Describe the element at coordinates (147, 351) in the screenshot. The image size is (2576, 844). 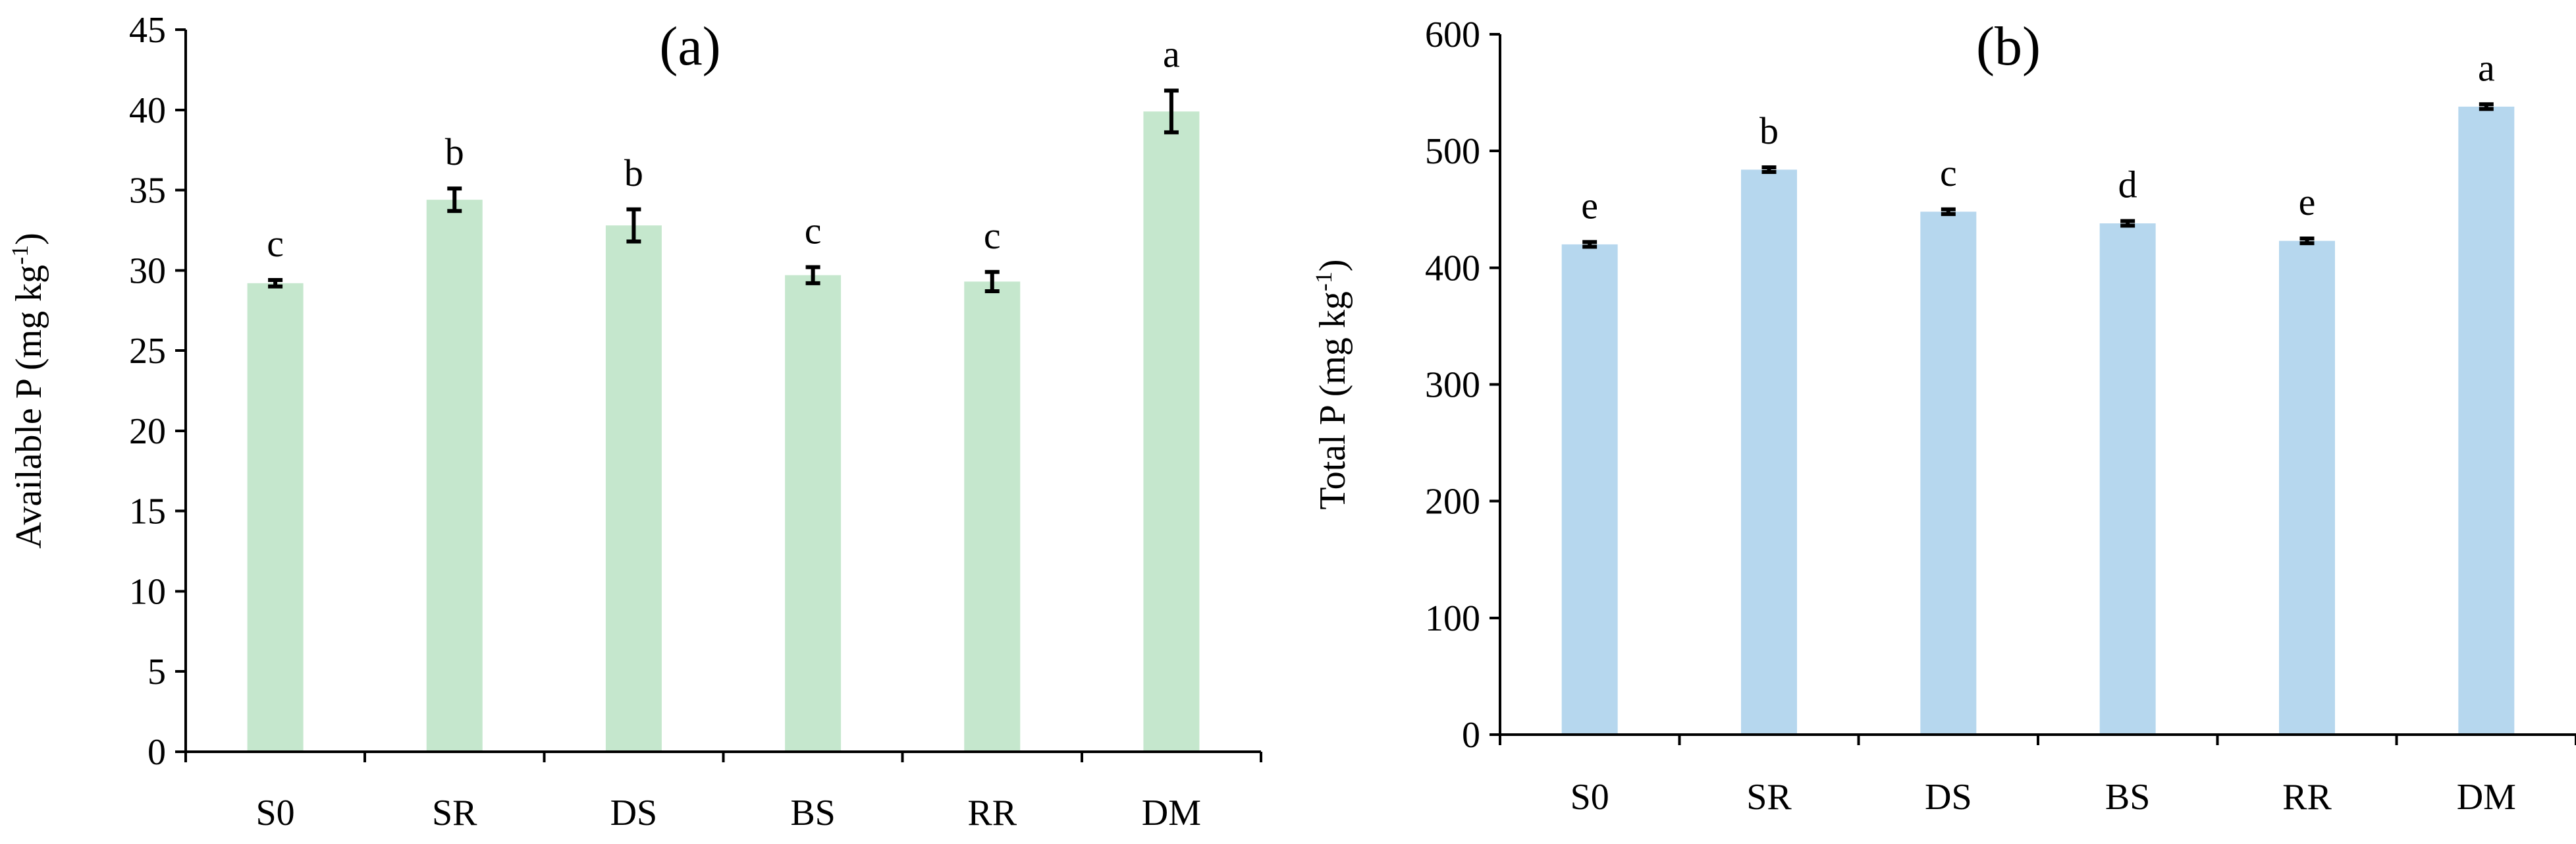
I see `y-tick-label: 25` at that location.